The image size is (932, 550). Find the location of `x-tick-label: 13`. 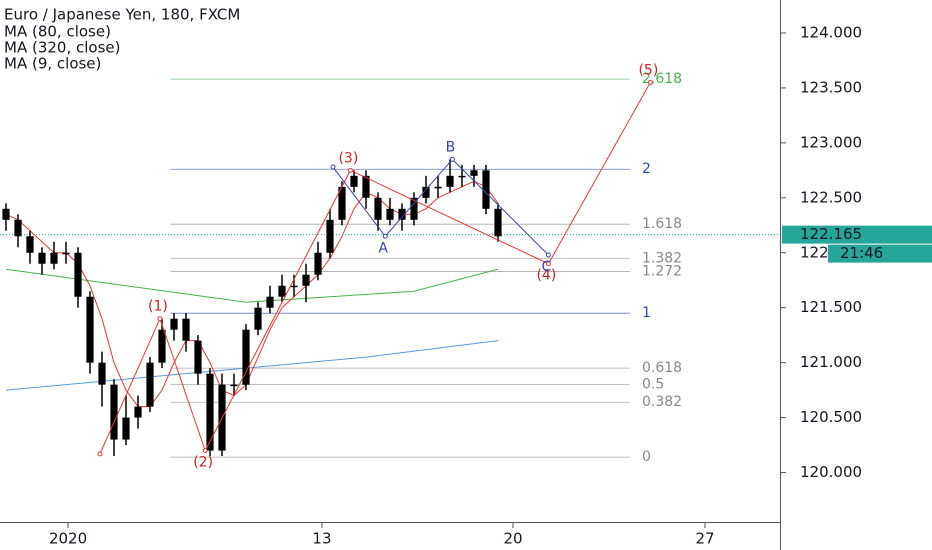

x-tick-label: 13 is located at coordinates (321, 539).